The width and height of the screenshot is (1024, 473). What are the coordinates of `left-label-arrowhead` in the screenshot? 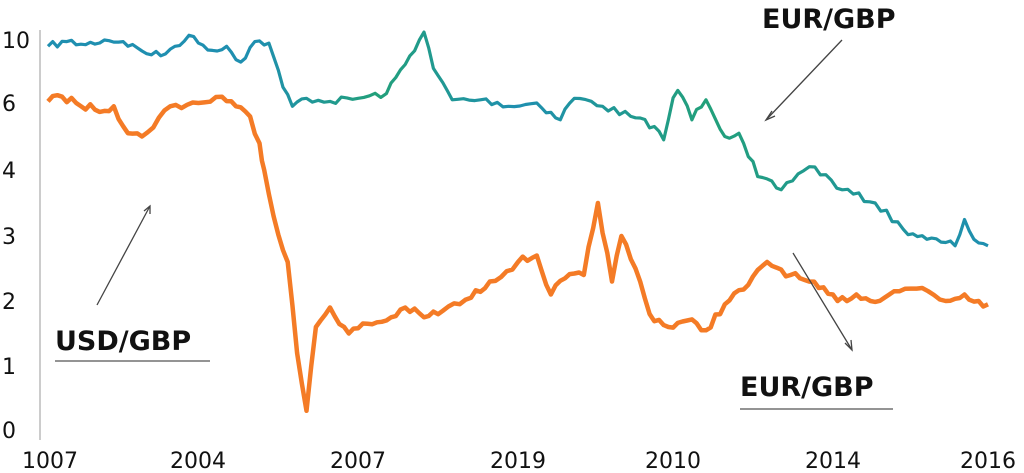 It's located at (147, 209).